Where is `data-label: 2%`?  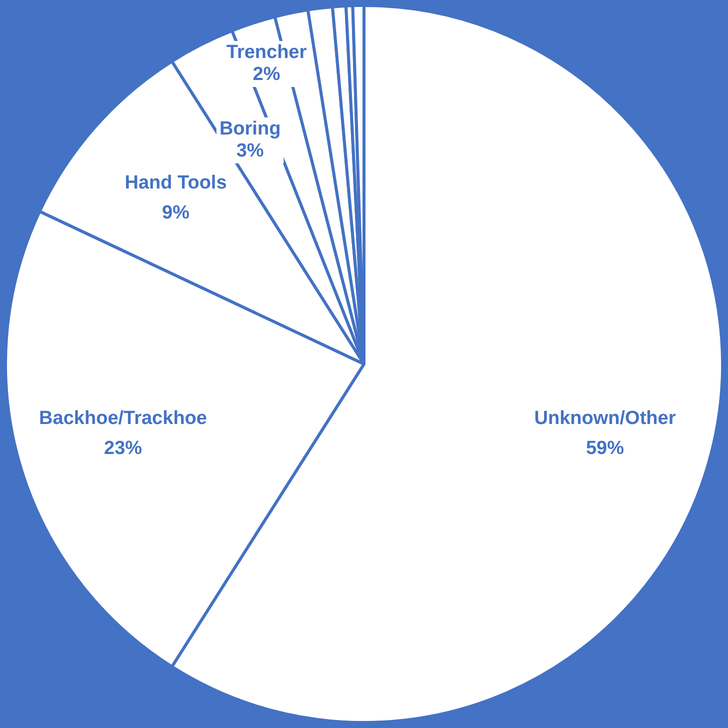 data-label: 2% is located at coordinates (266, 75).